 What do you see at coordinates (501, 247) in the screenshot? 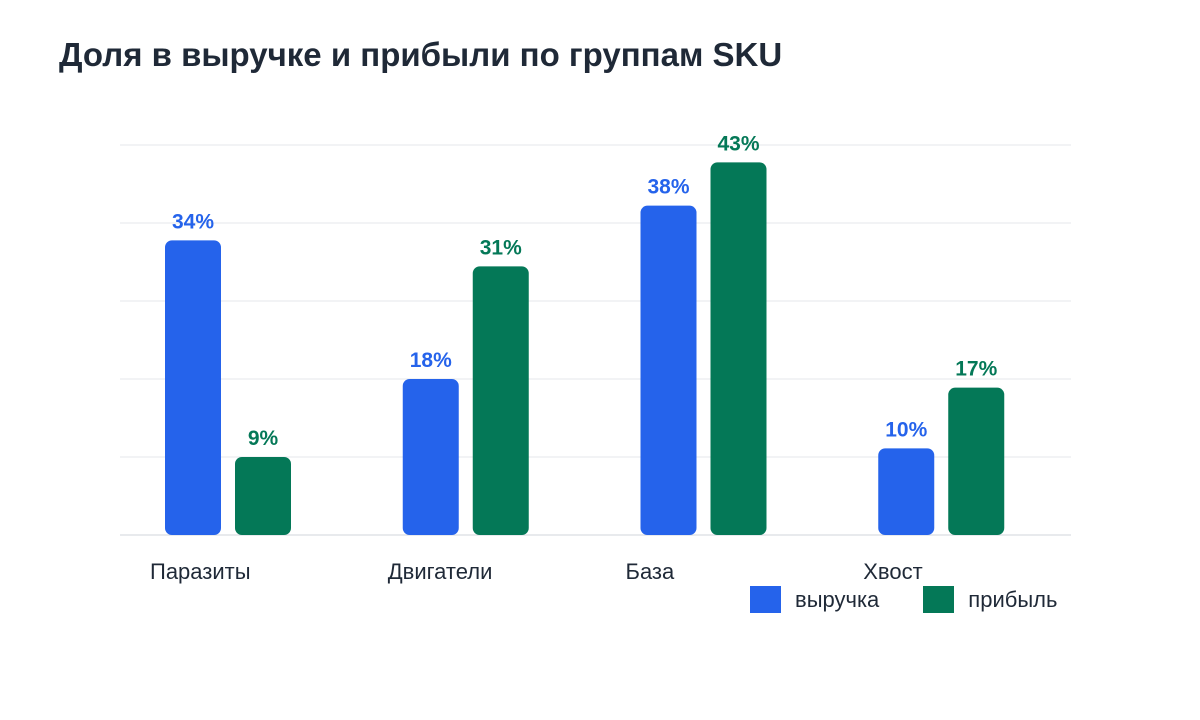
I see `data-label-profit-2: 31%` at bounding box center [501, 247].